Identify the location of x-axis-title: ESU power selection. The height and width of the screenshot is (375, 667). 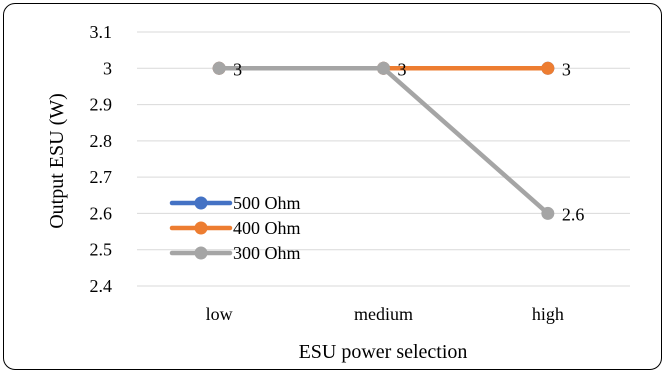
(383, 352).